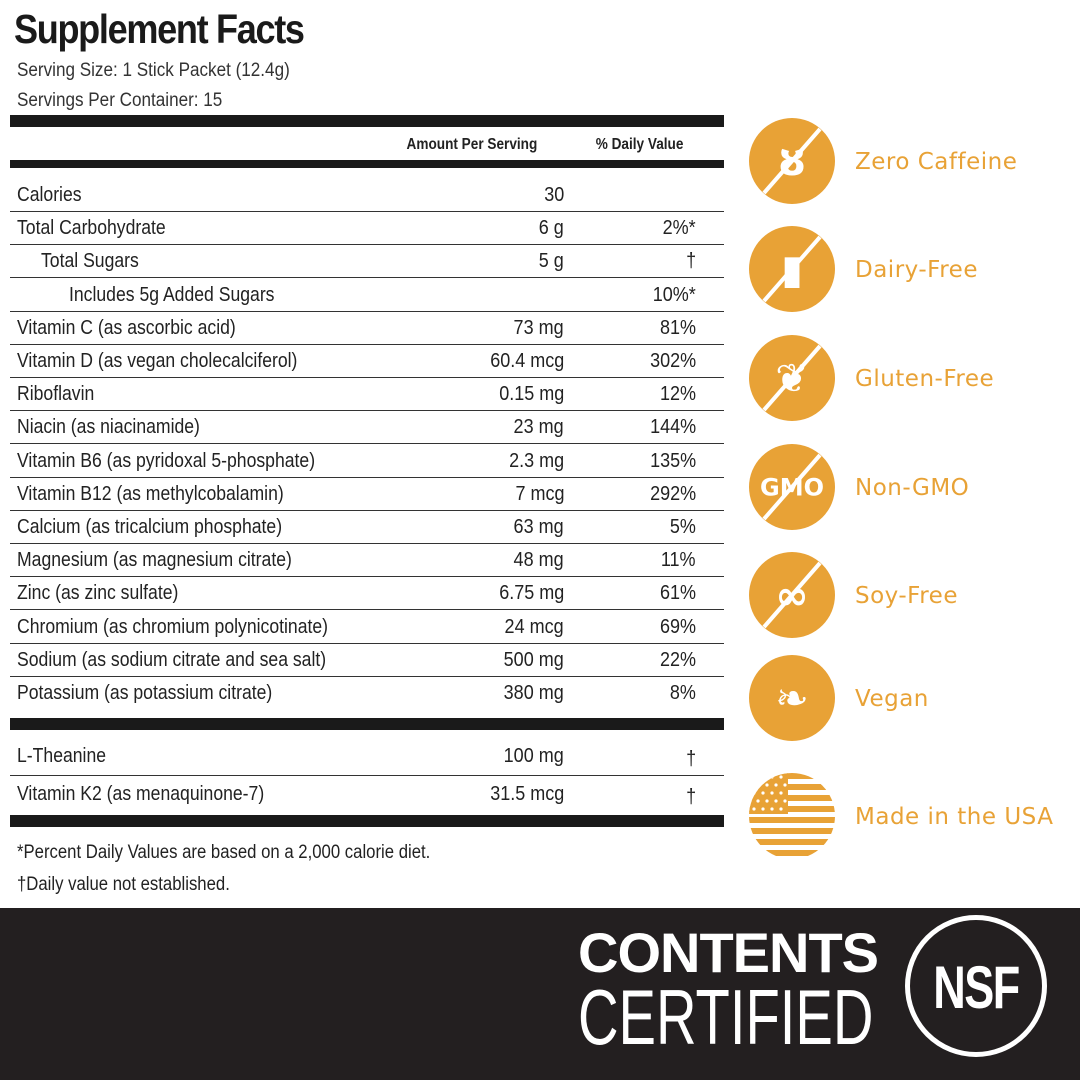  I want to click on nutrient-row: Zinc (as zinc sulfate) 6.75 mg 61%, so click(367, 594).